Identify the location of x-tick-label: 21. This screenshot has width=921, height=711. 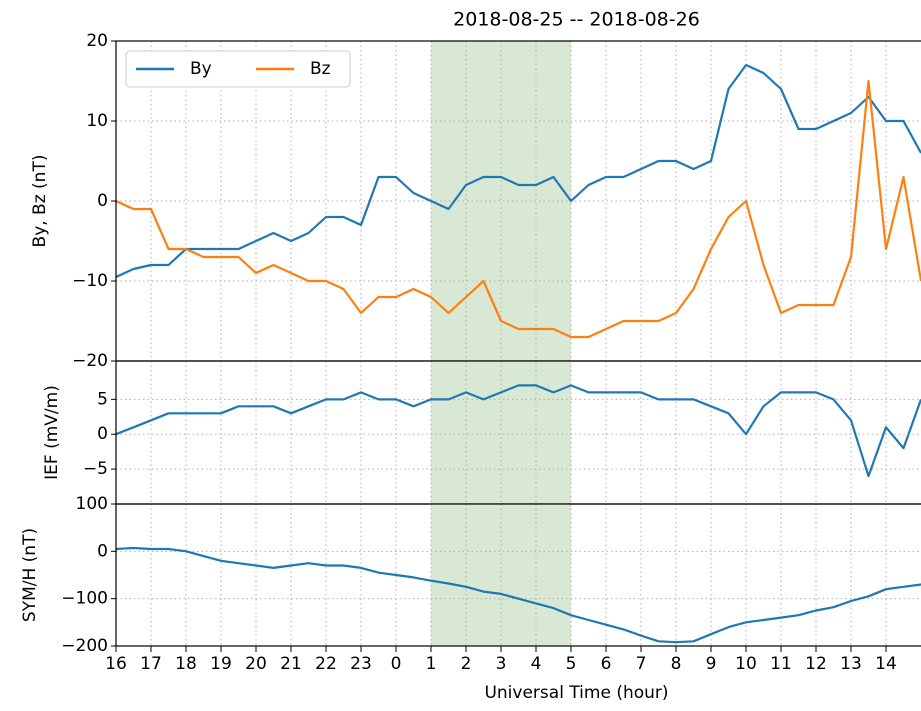
(291, 664).